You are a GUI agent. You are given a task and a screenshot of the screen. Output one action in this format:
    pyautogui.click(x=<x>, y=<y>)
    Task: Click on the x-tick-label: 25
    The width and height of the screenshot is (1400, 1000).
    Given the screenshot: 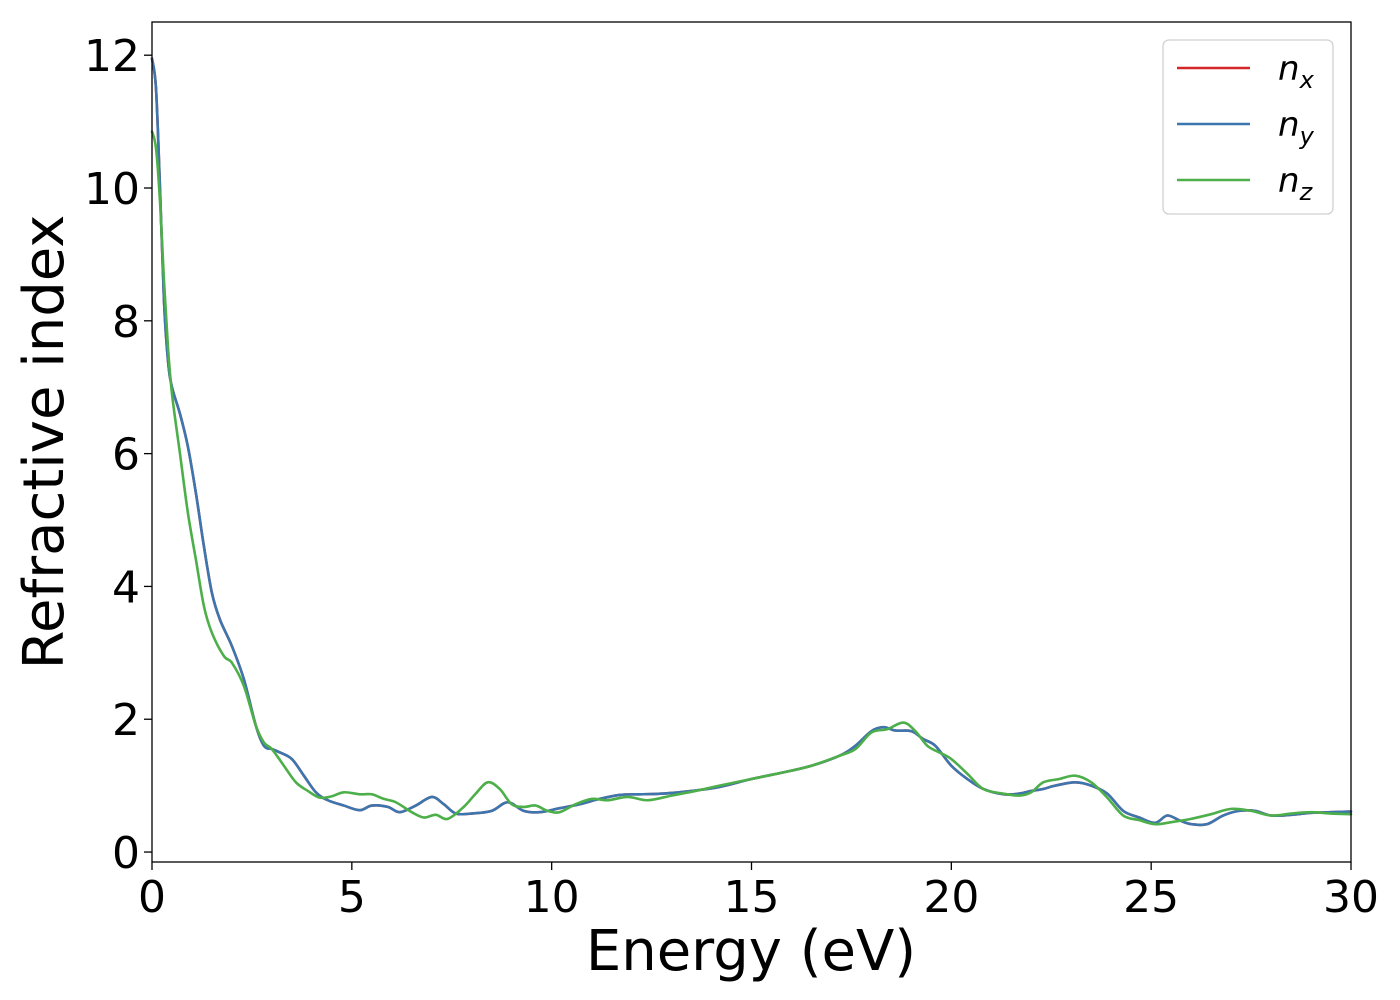 What is the action you would take?
    pyautogui.click(x=1151, y=897)
    